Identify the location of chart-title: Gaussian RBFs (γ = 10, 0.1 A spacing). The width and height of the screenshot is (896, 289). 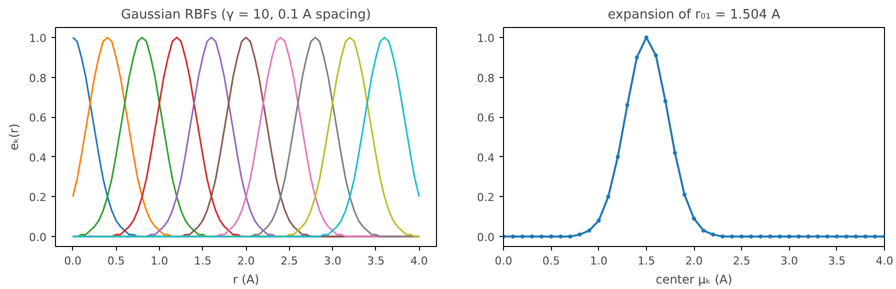
(246, 15).